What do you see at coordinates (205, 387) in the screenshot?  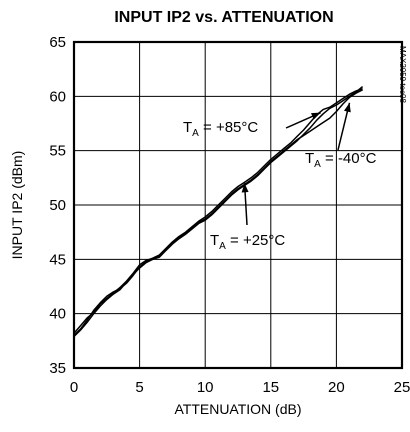 I see `x-tick-label-2: 10` at bounding box center [205, 387].